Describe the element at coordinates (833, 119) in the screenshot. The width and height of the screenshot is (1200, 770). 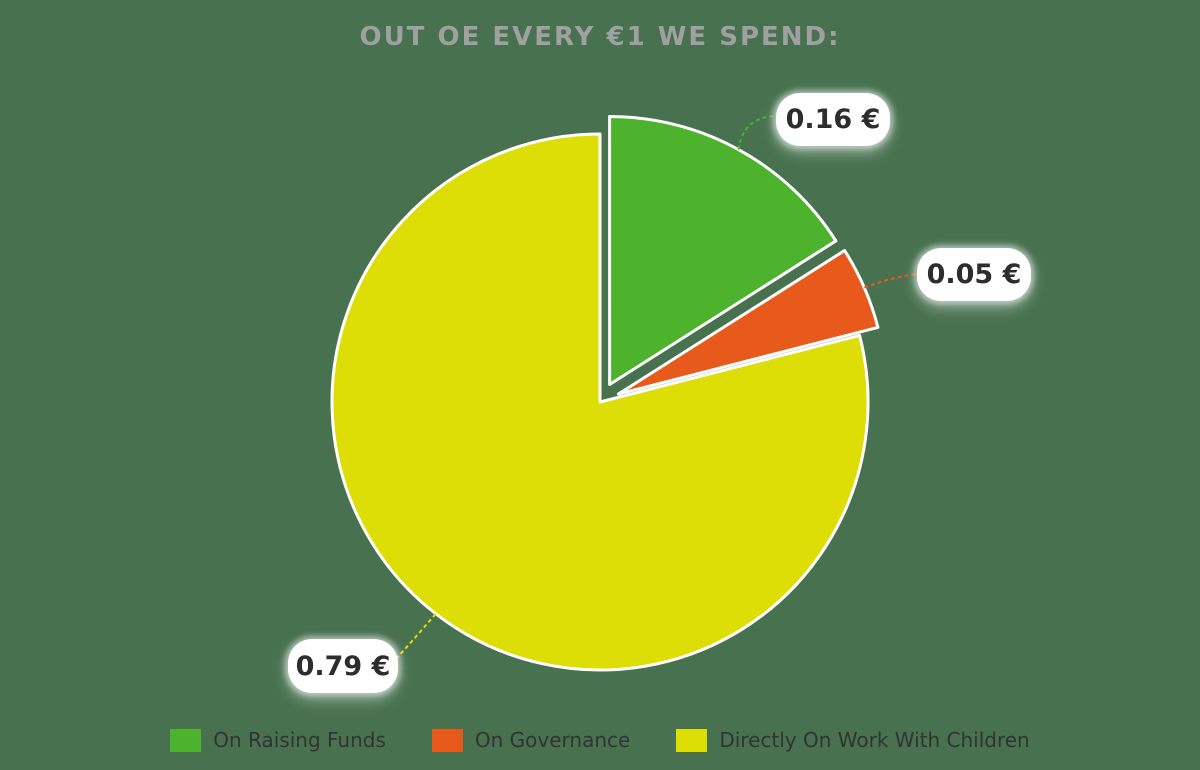
I see `value-label-raising-funds: 0.16 €` at that location.